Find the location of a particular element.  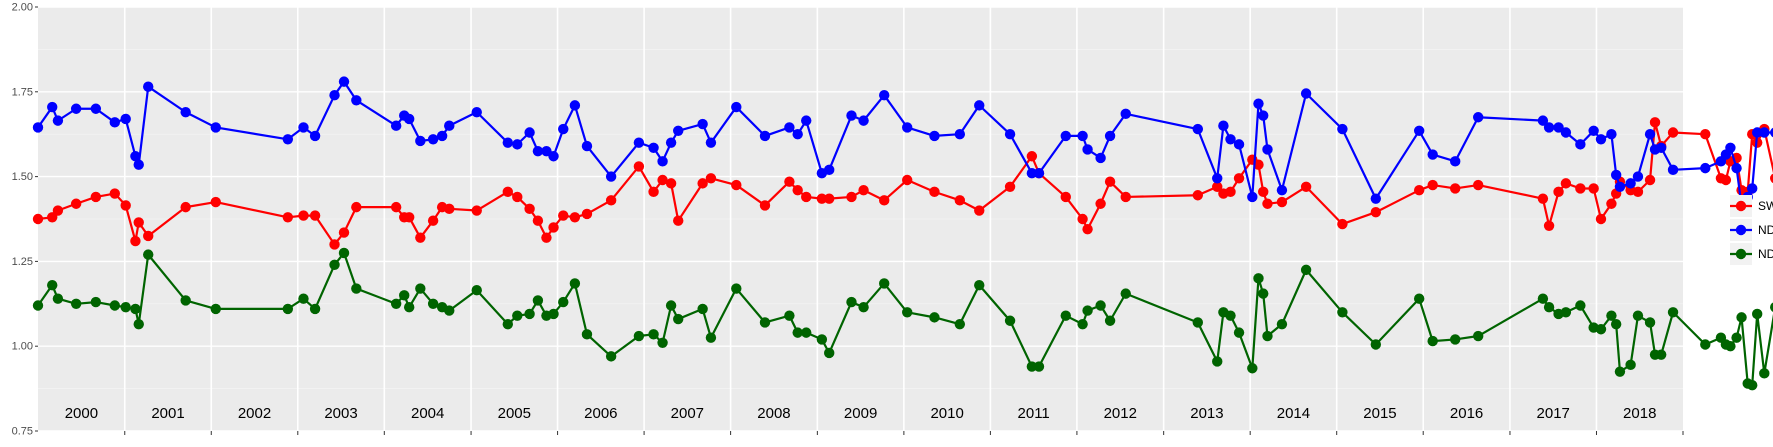

y-tick-label: 2.00 is located at coordinates (22, 8).